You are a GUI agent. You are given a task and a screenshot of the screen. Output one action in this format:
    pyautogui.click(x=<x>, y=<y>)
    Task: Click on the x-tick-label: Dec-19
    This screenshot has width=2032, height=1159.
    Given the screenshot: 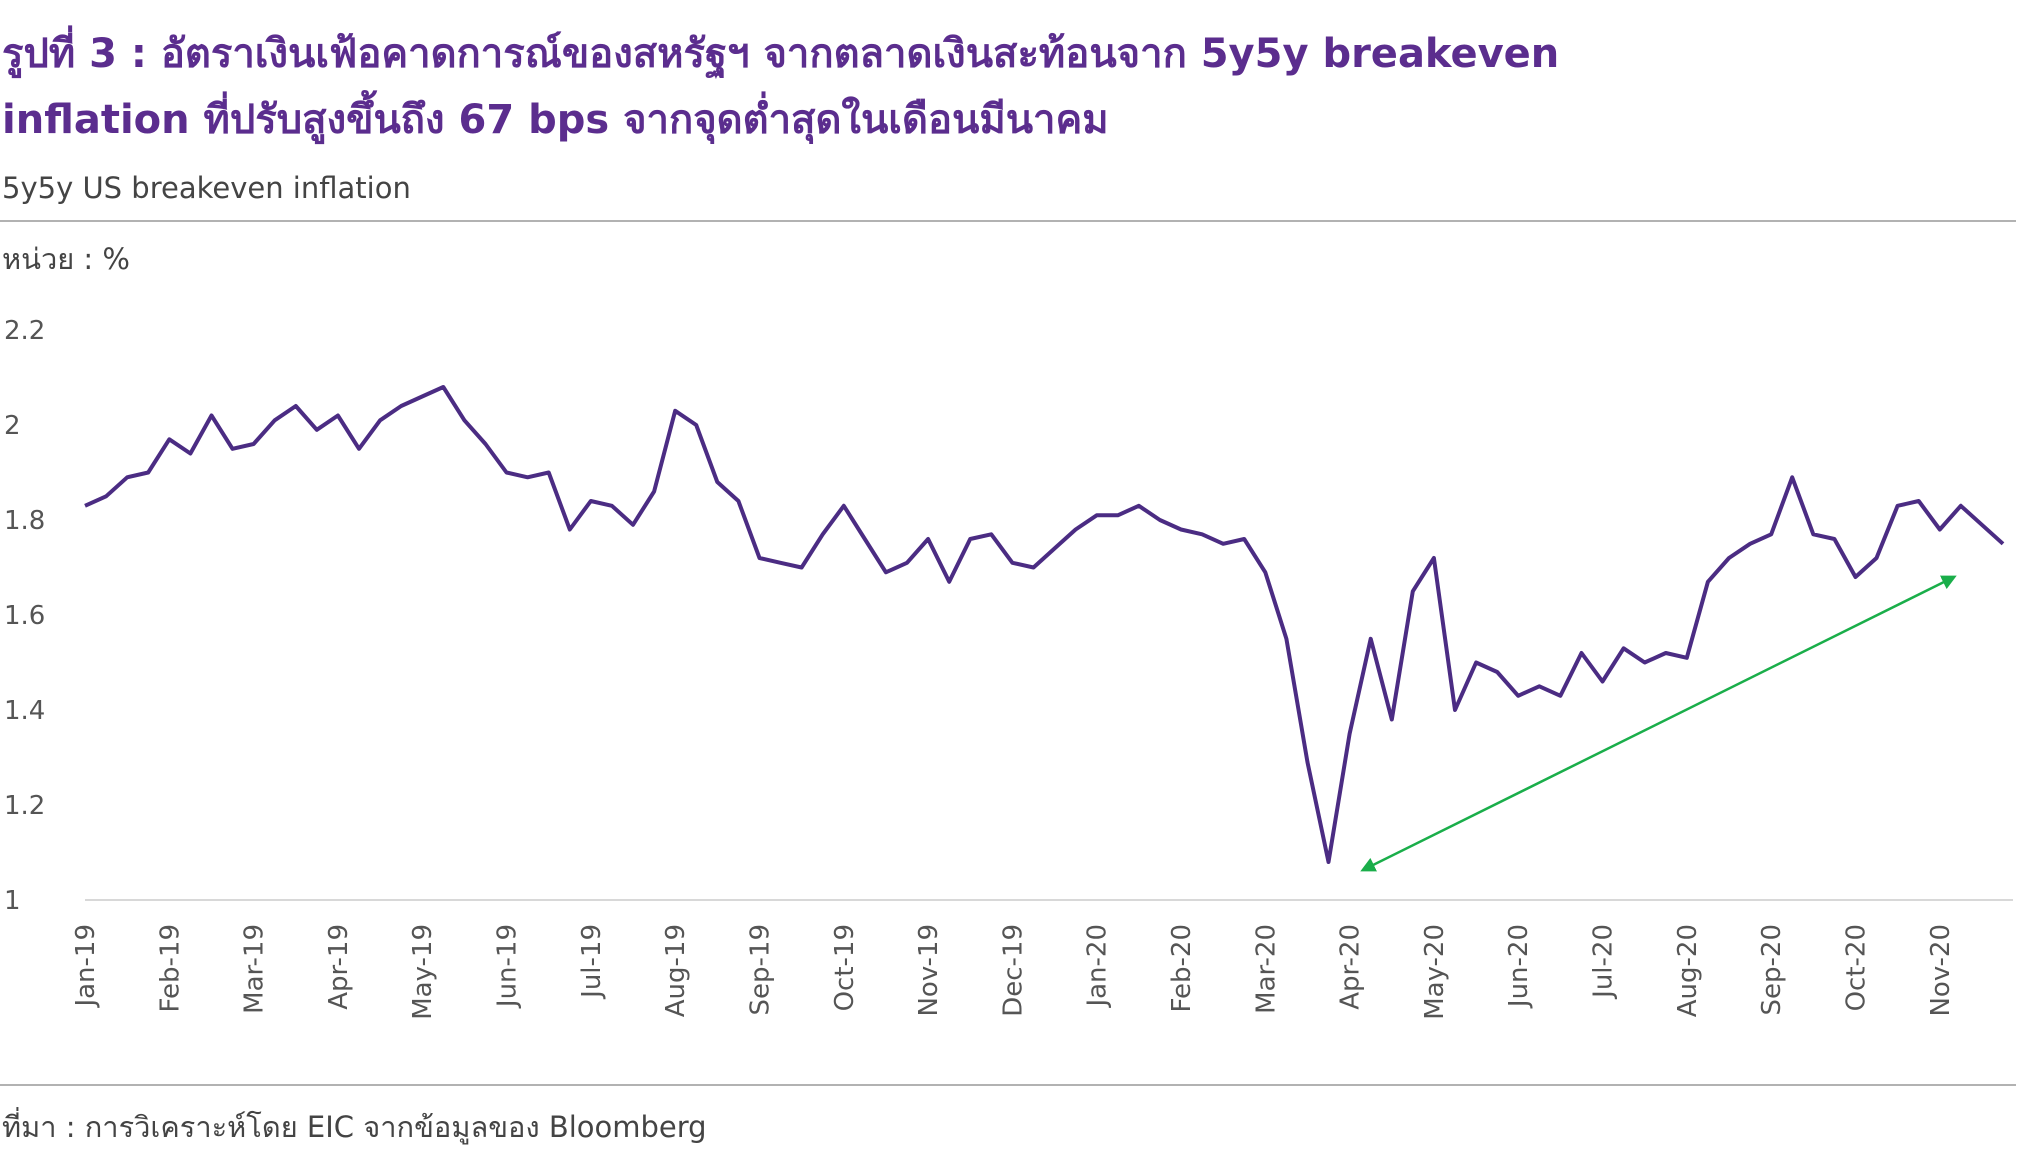 What is the action you would take?
    pyautogui.click(x=1013, y=970)
    